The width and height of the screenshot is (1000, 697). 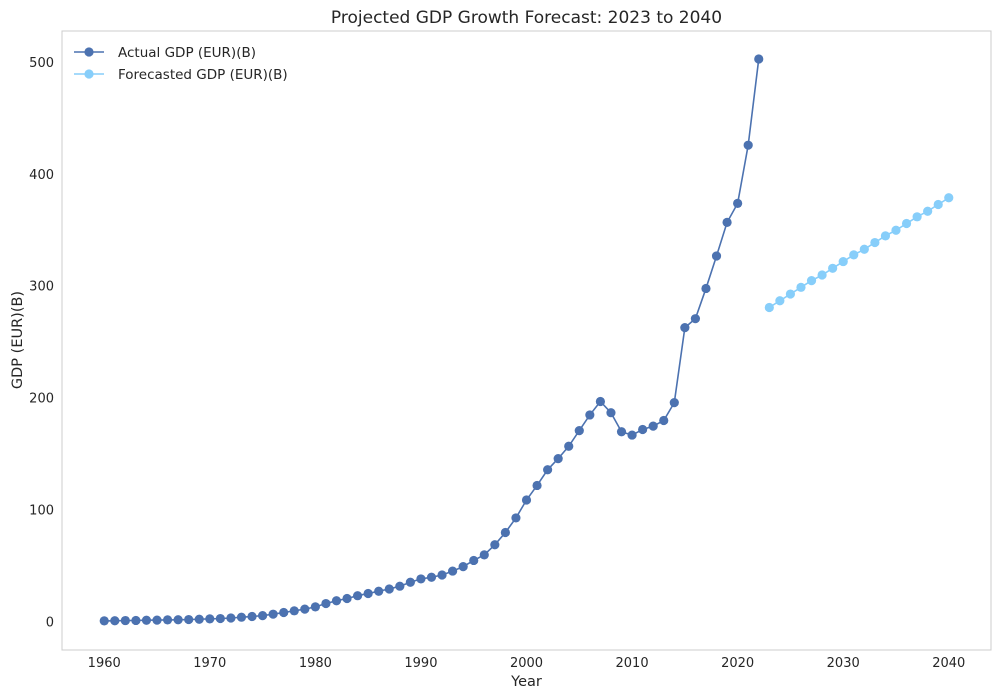 I want to click on x-tick-label: 2030, so click(x=843, y=663).